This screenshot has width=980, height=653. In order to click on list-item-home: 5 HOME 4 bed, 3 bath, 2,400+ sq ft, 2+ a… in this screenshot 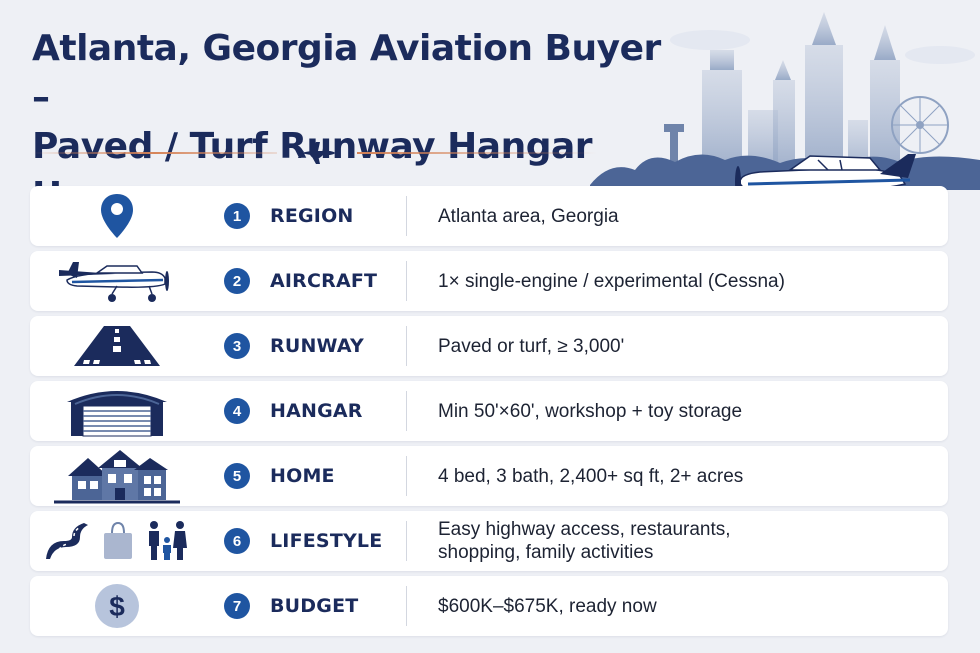, I will do `click(489, 476)`.